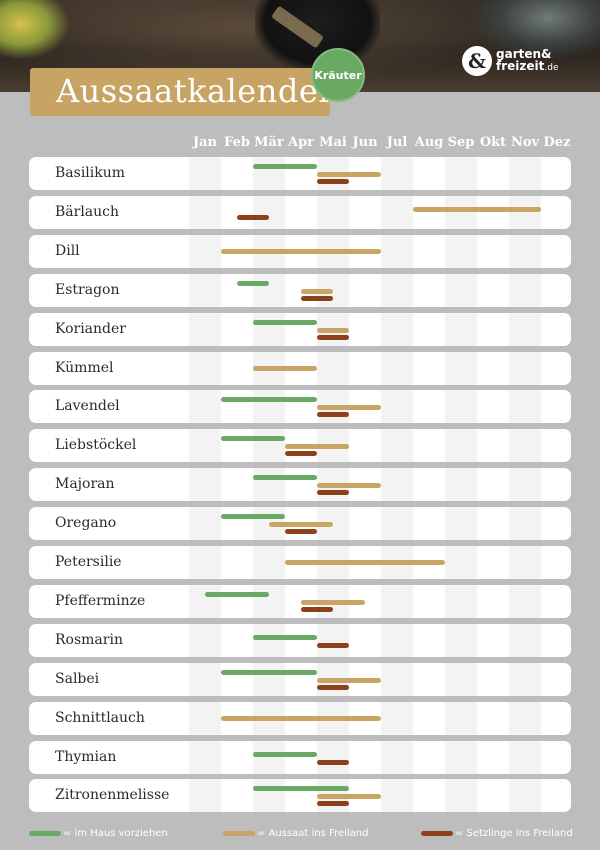 The image size is (600, 850). I want to click on logo-wordmark: garten& freizeit.de, so click(527, 61).